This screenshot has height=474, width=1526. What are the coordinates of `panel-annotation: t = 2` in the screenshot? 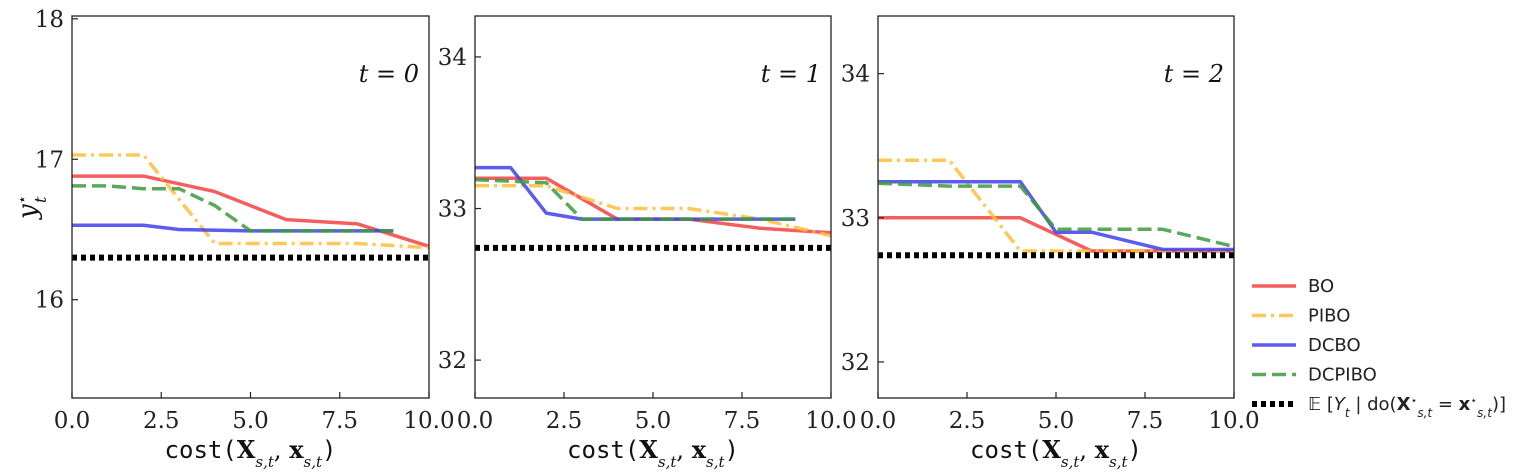 It's located at (1194, 74).